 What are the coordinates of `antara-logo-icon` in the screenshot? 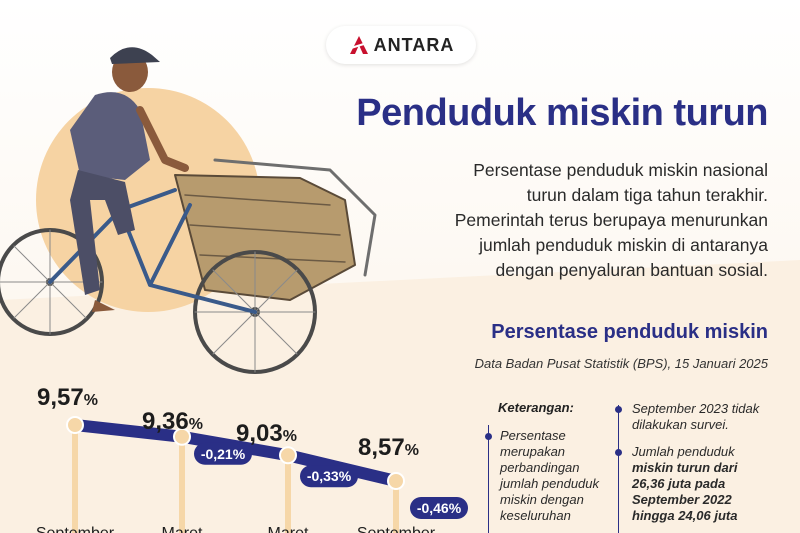 It's located at (358, 45).